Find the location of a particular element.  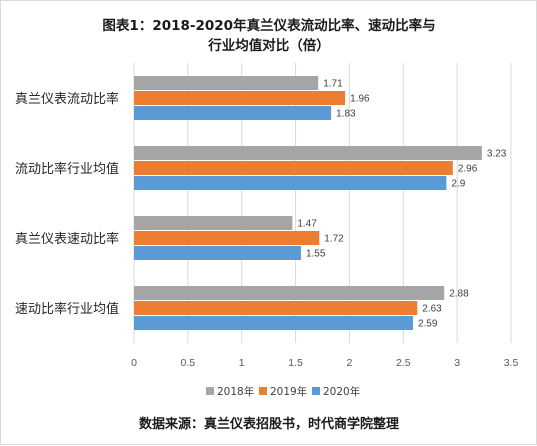

legend-label: 2019年 is located at coordinates (288, 391).